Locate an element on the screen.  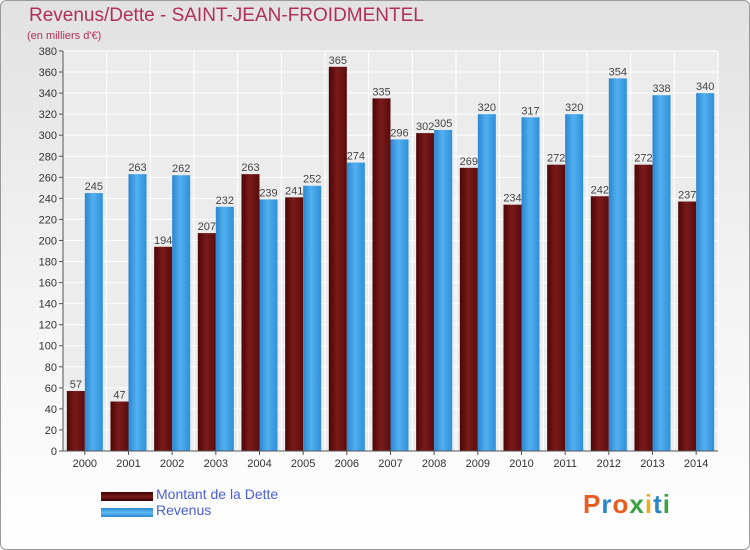
legend-swatch-revenus is located at coordinates (127, 512).